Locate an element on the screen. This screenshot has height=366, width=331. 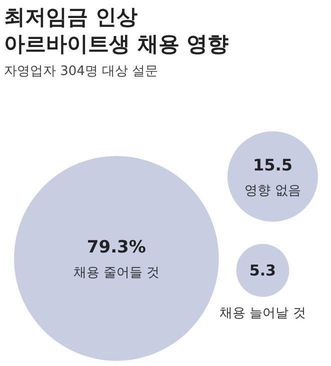
text: 자영업자 304명 대상 설문 is located at coordinates (81, 71).